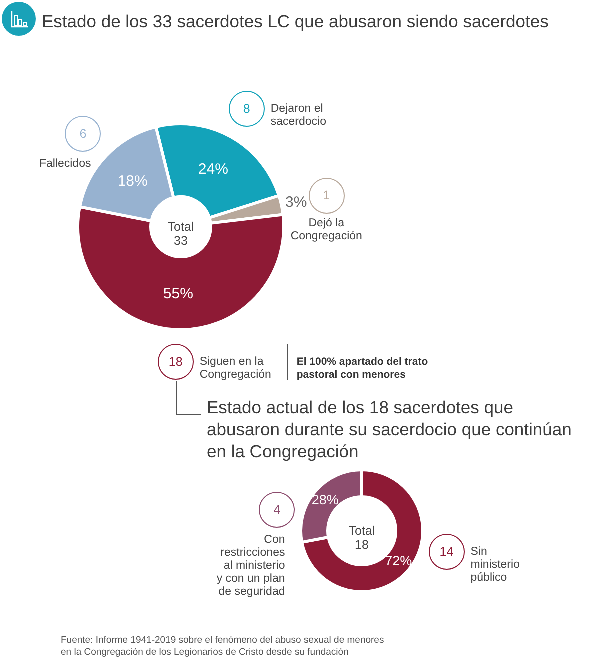 The image size is (610, 665). Describe the element at coordinates (175, 361) in the screenshot. I see `text: 18` at that location.